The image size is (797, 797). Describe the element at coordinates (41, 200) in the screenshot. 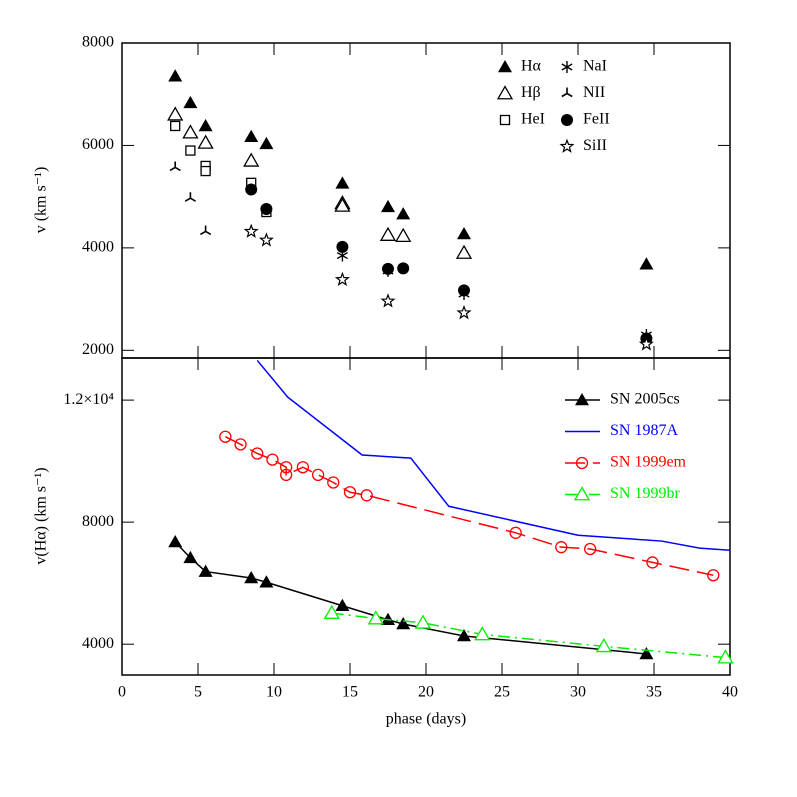

I see `y-axis-label: v (km s⁻¹)` at that location.